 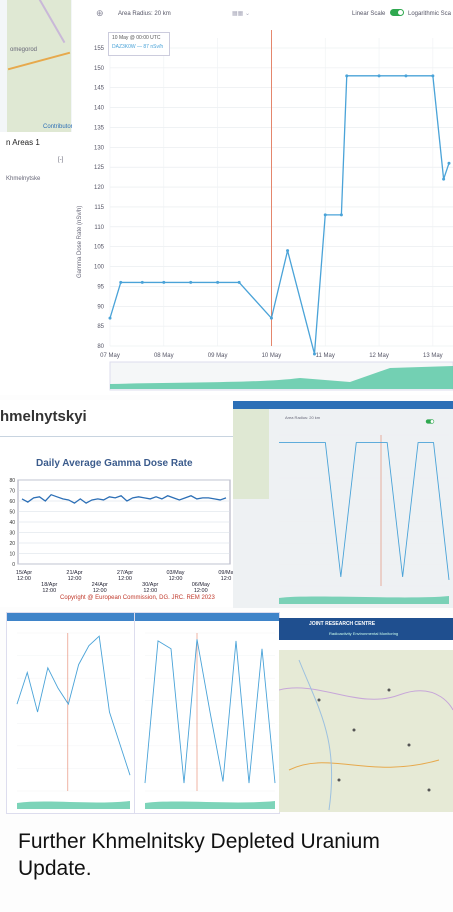 What do you see at coordinates (272, 356) in the screenshot?
I see `x-tick-label: 10 May` at bounding box center [272, 356].